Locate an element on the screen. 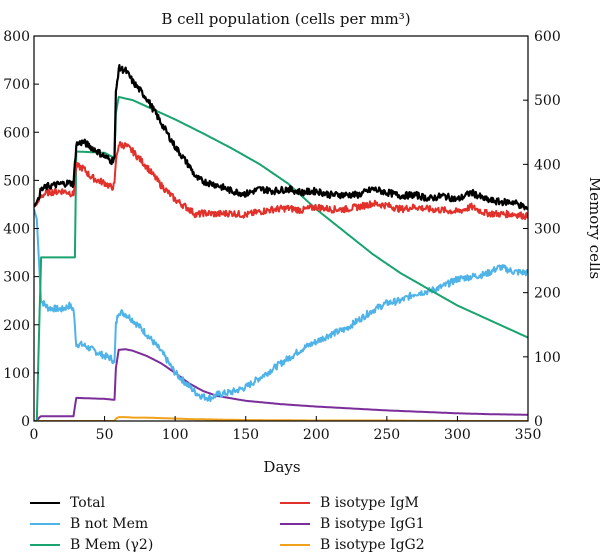 This screenshot has height=559, width=600. y-right-tick-label: 0 is located at coordinates (538, 422).